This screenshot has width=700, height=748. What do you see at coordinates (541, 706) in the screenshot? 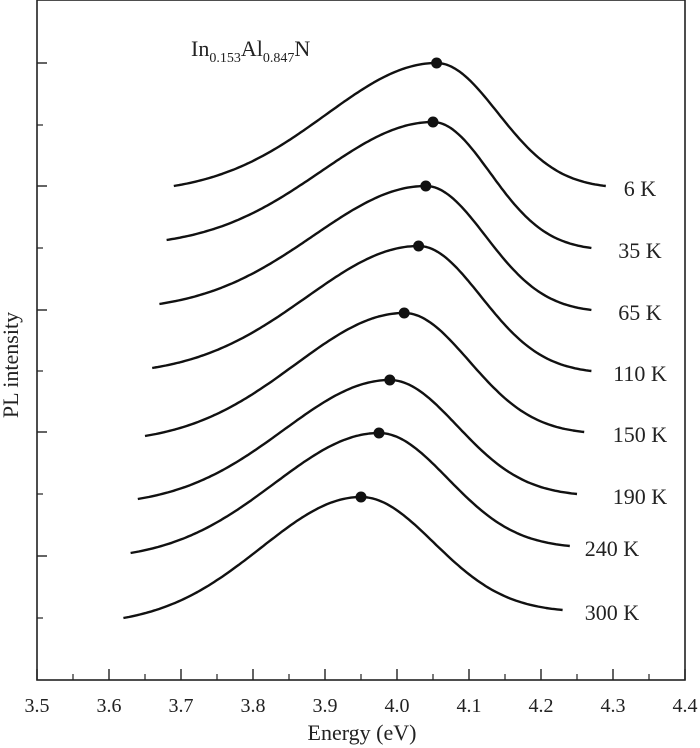
I see `x-tick-label: 4.2` at bounding box center [541, 706].